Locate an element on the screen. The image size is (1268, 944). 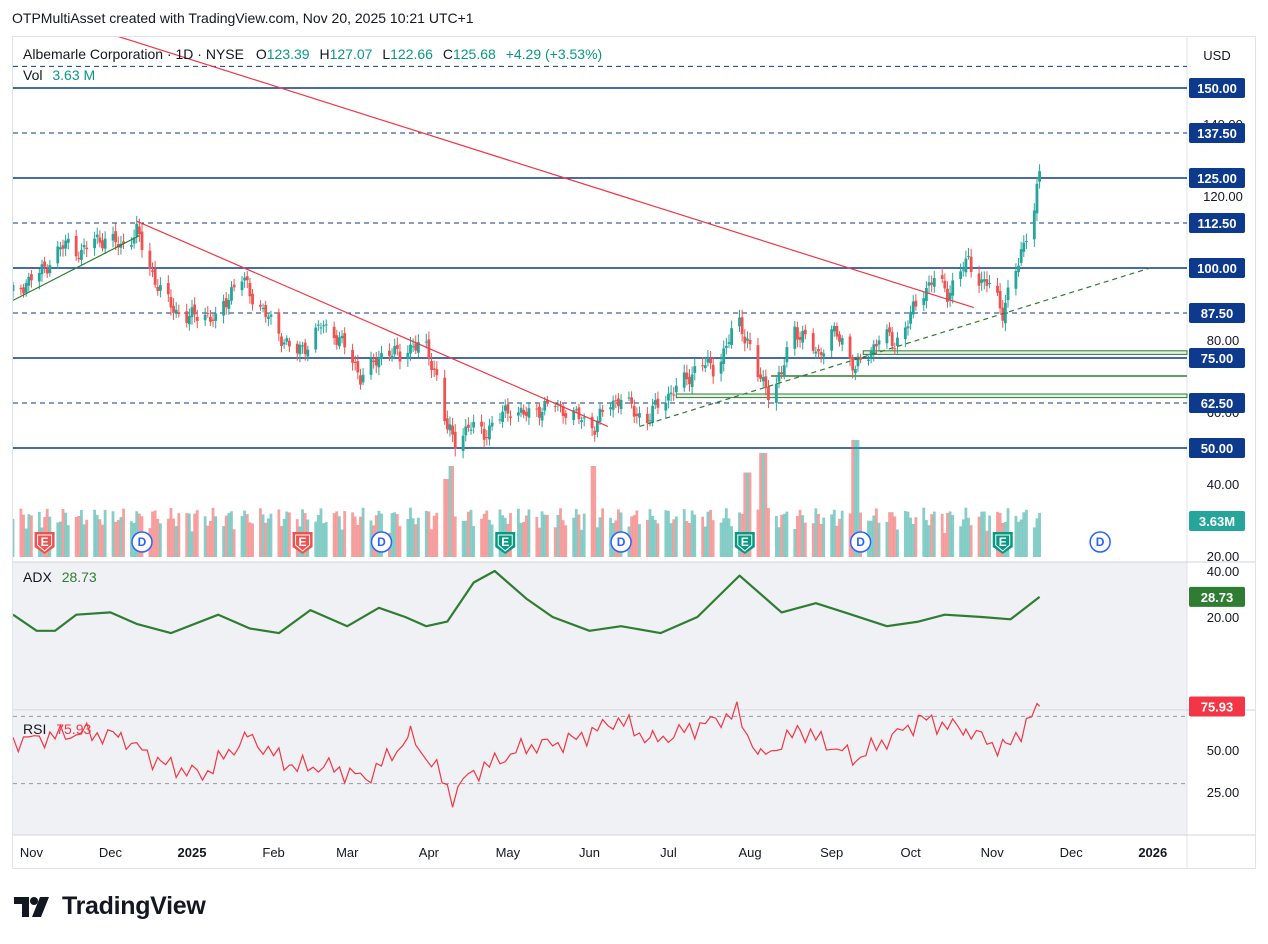
time-tick-label: 2026 is located at coordinates (1152, 852).